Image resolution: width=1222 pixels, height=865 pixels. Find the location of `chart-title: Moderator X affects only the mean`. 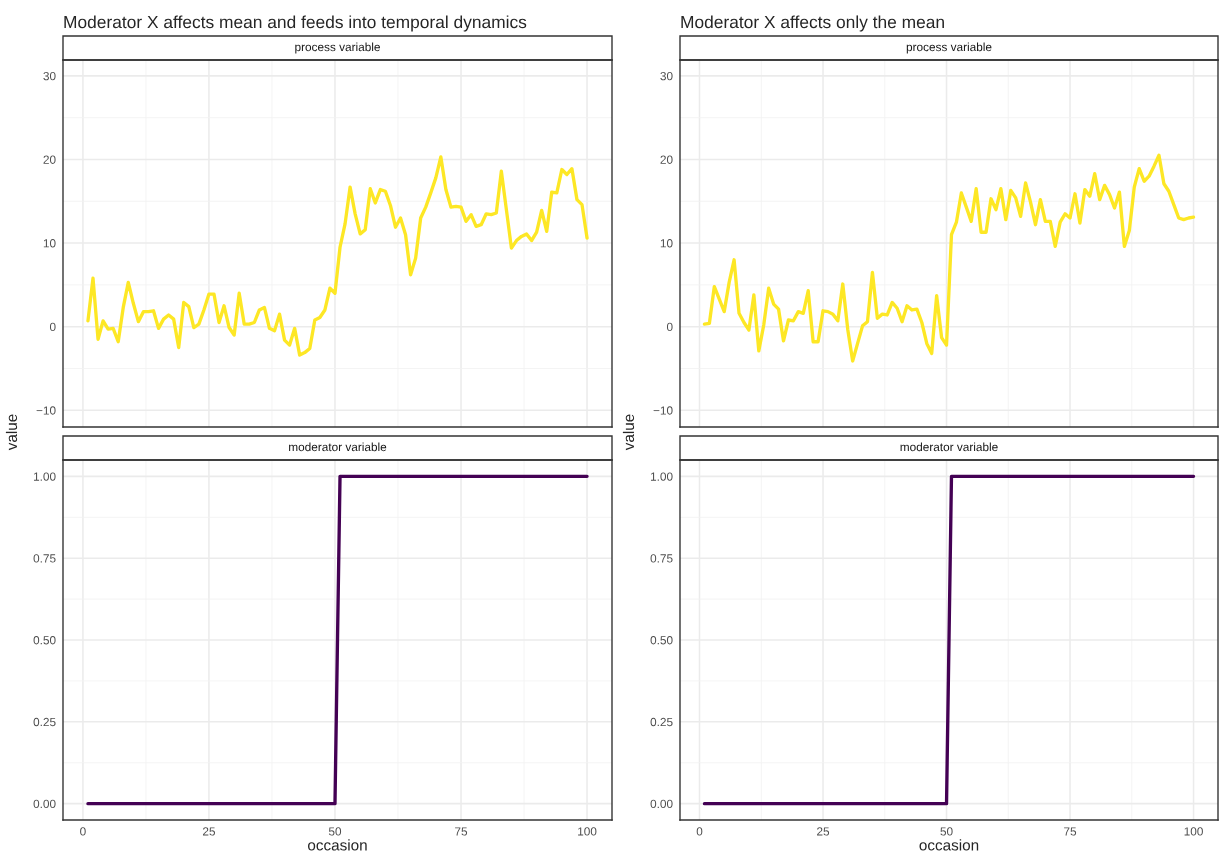

chart-title: Moderator X affects only the mean is located at coordinates (812, 23).